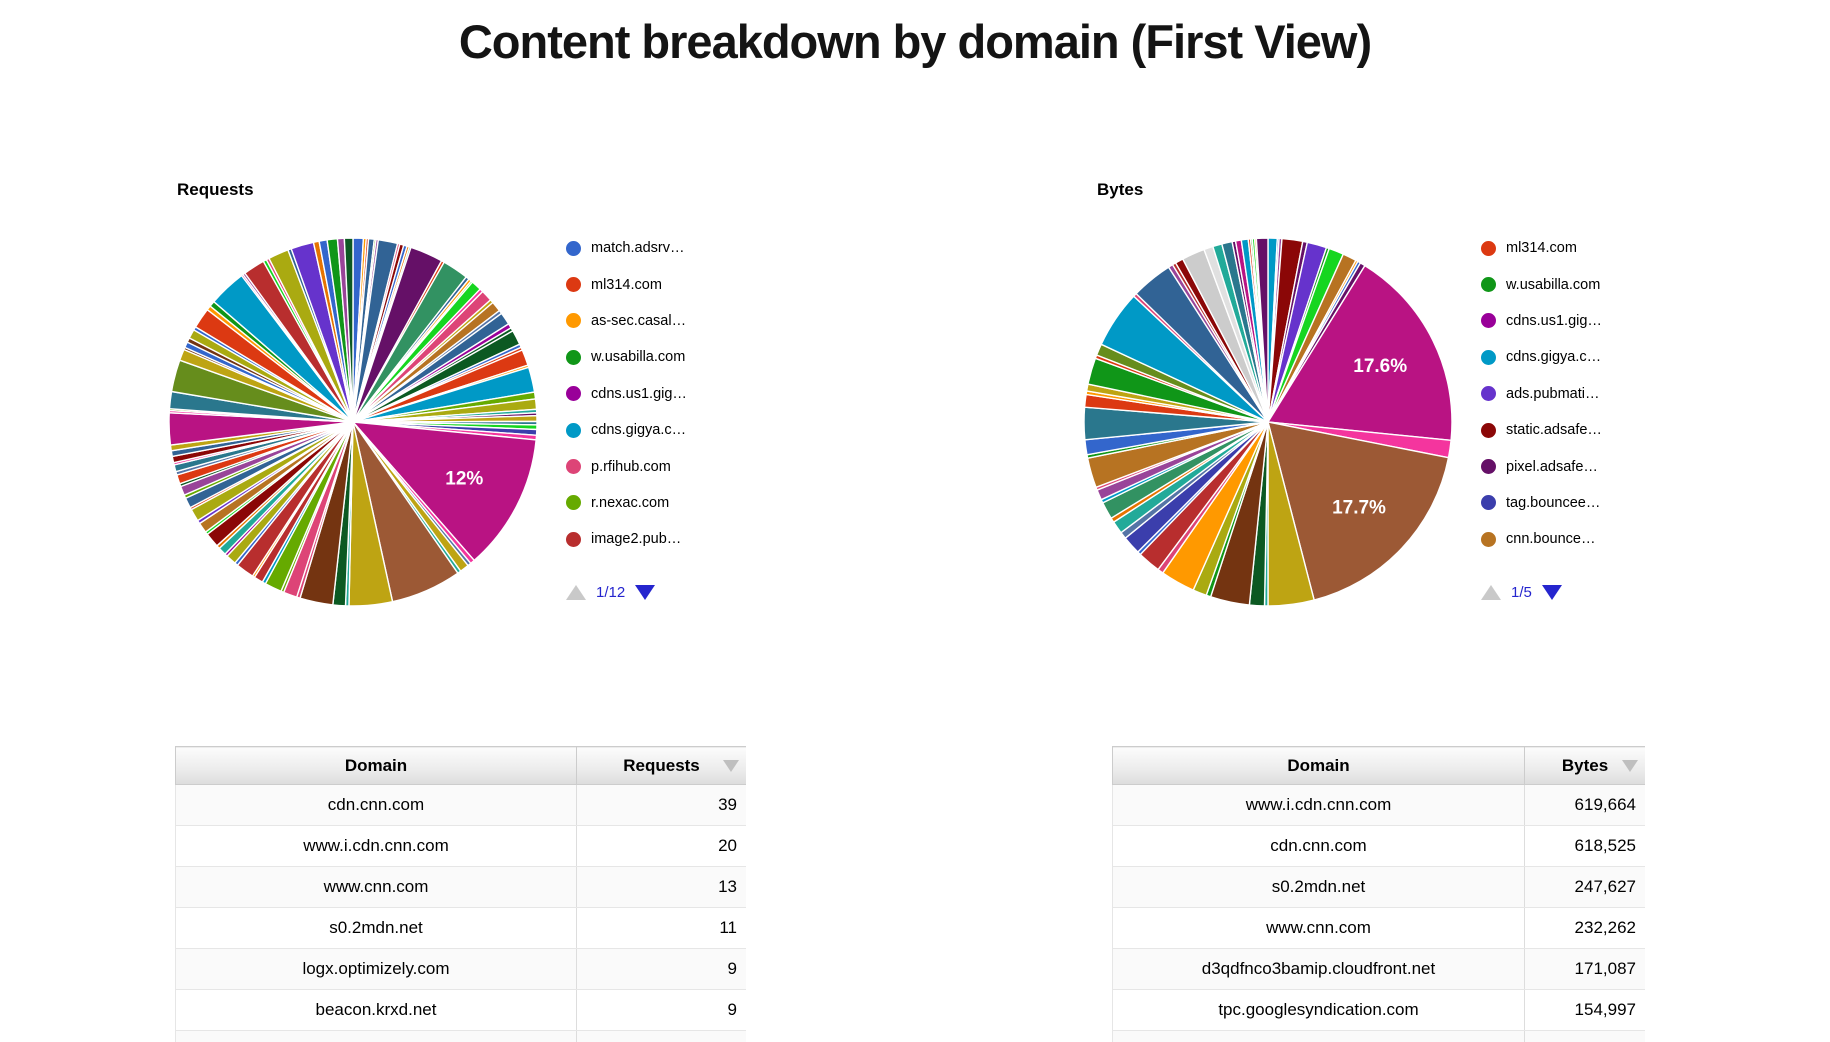 The height and width of the screenshot is (1042, 1830). What do you see at coordinates (661, 765) in the screenshot?
I see `requests-column-header: Requests` at bounding box center [661, 765].